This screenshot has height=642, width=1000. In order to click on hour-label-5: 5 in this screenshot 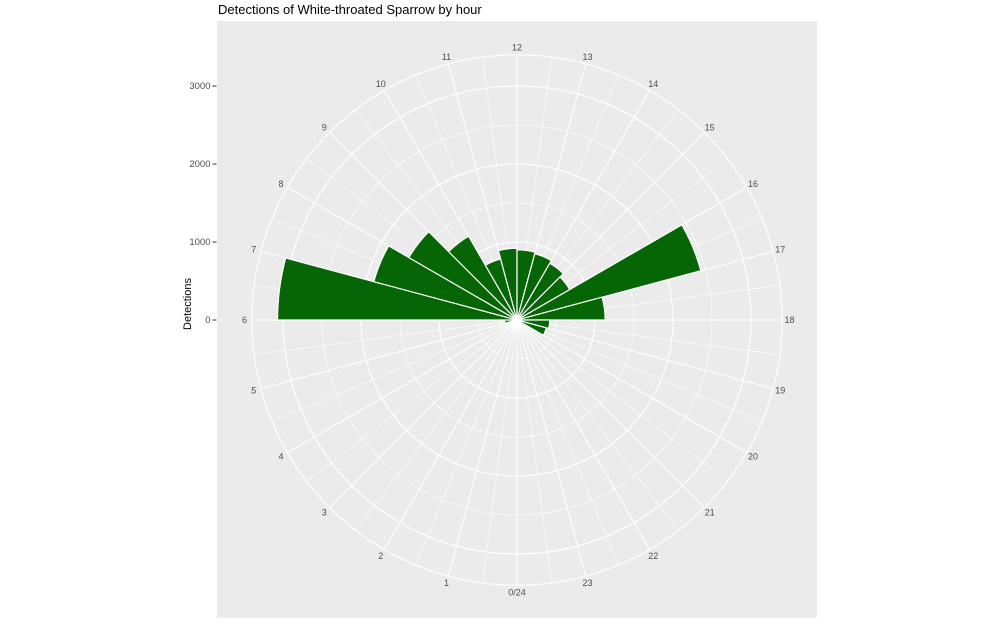, I will do `click(253, 391)`.